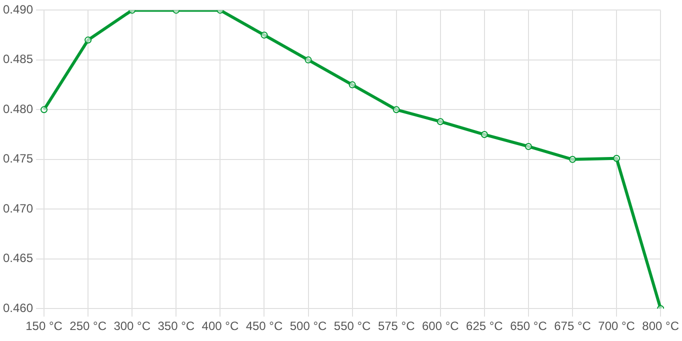 The image size is (682, 341). Describe the element at coordinates (18, 307) in the screenshot. I see `y-tick-label: 0.460` at that location.